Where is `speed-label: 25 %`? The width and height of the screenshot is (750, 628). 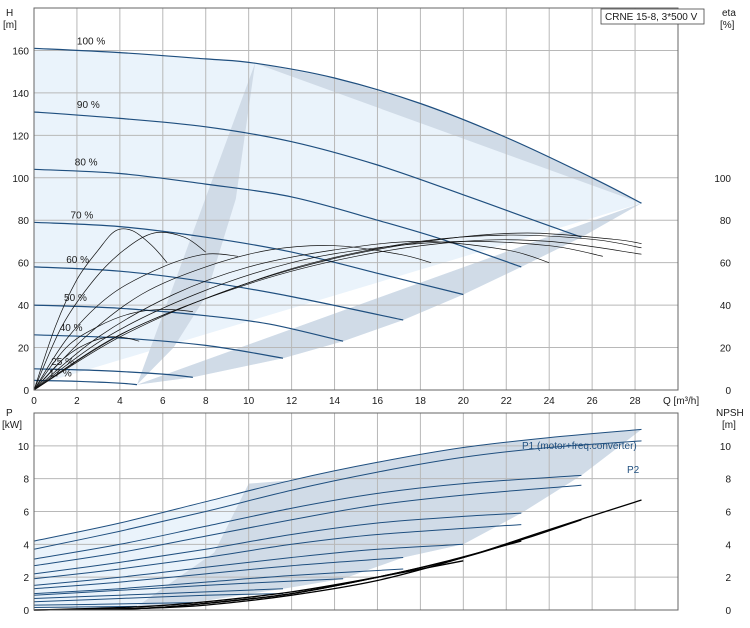 speed-label: 25 % is located at coordinates (62, 362).